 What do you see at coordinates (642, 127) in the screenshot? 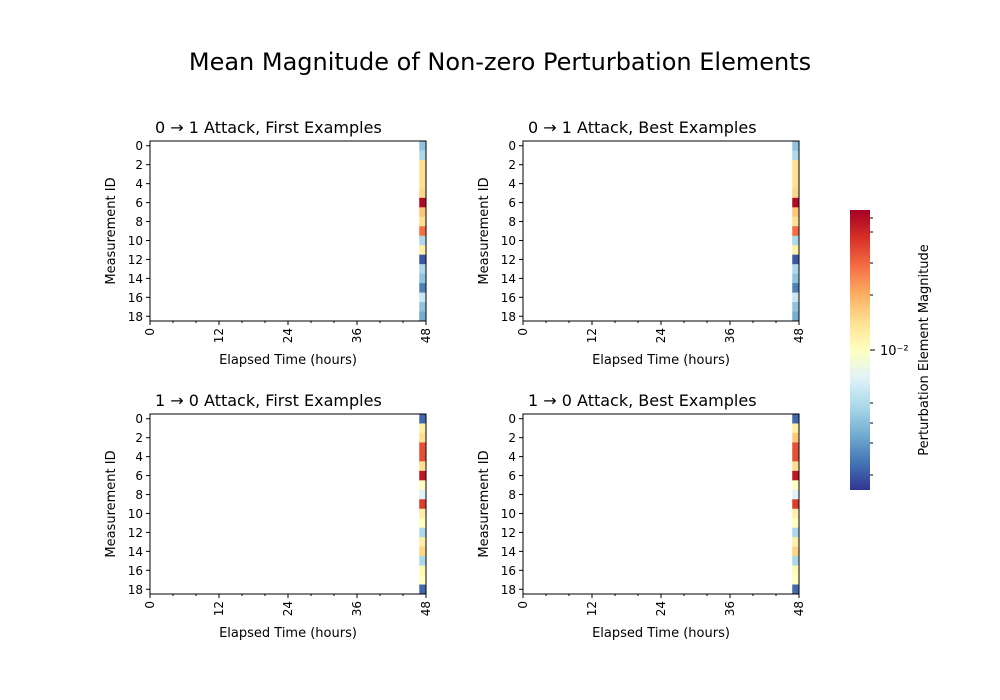
I see `subplot-title: 0 → 1 Attack, Best Examples` at bounding box center [642, 127].